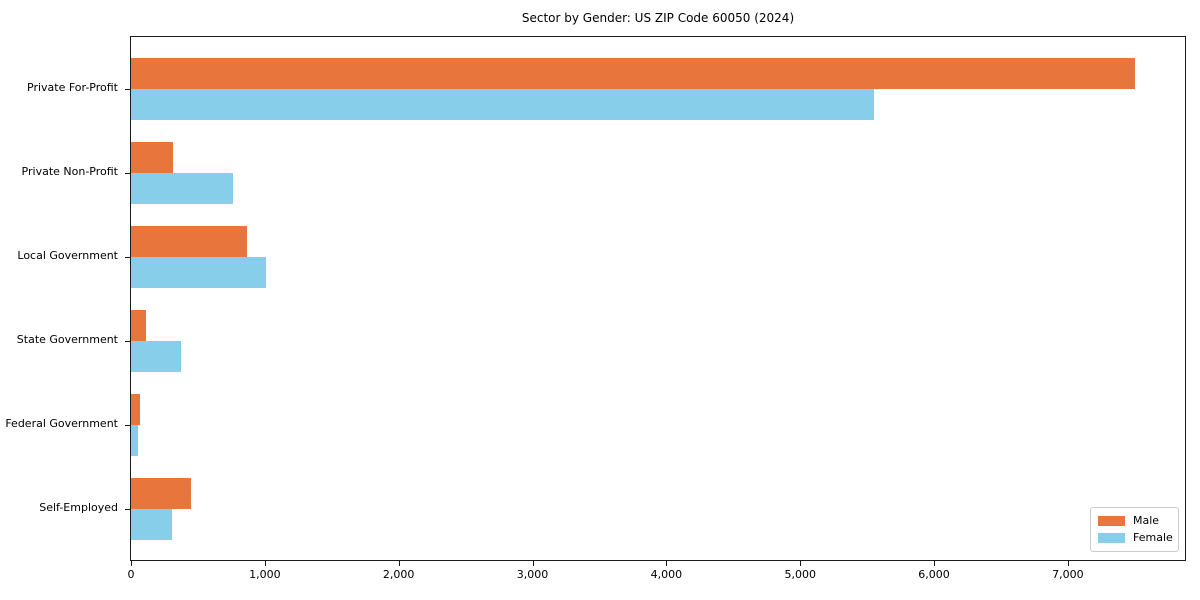 The image size is (1200, 600). Describe the element at coordinates (67, 339) in the screenshot. I see `y-label-4: State Government` at that location.